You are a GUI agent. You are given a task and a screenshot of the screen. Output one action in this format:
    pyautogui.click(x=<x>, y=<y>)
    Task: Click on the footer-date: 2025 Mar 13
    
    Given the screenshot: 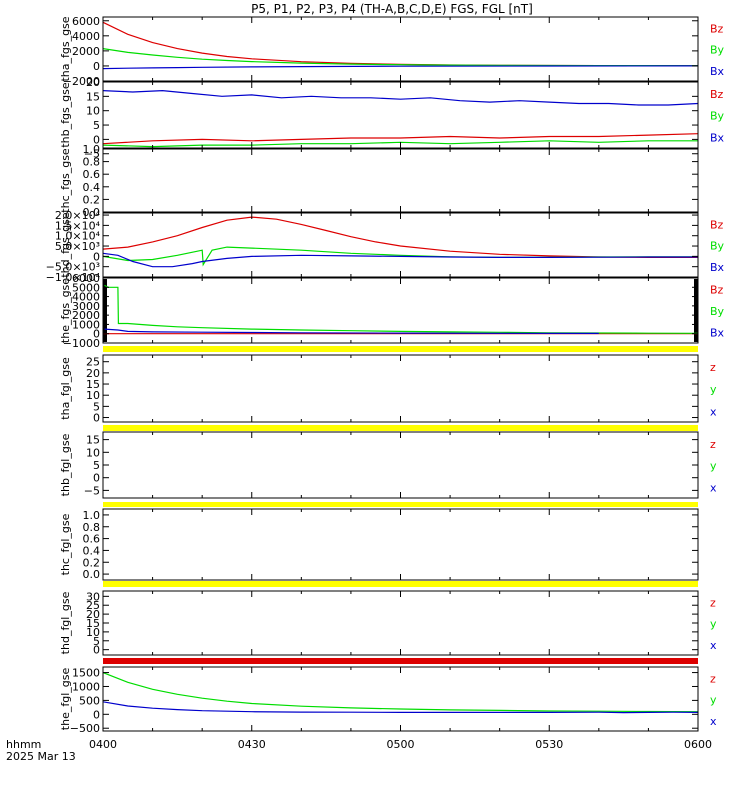 What is the action you would take?
    pyautogui.click(x=41, y=756)
    